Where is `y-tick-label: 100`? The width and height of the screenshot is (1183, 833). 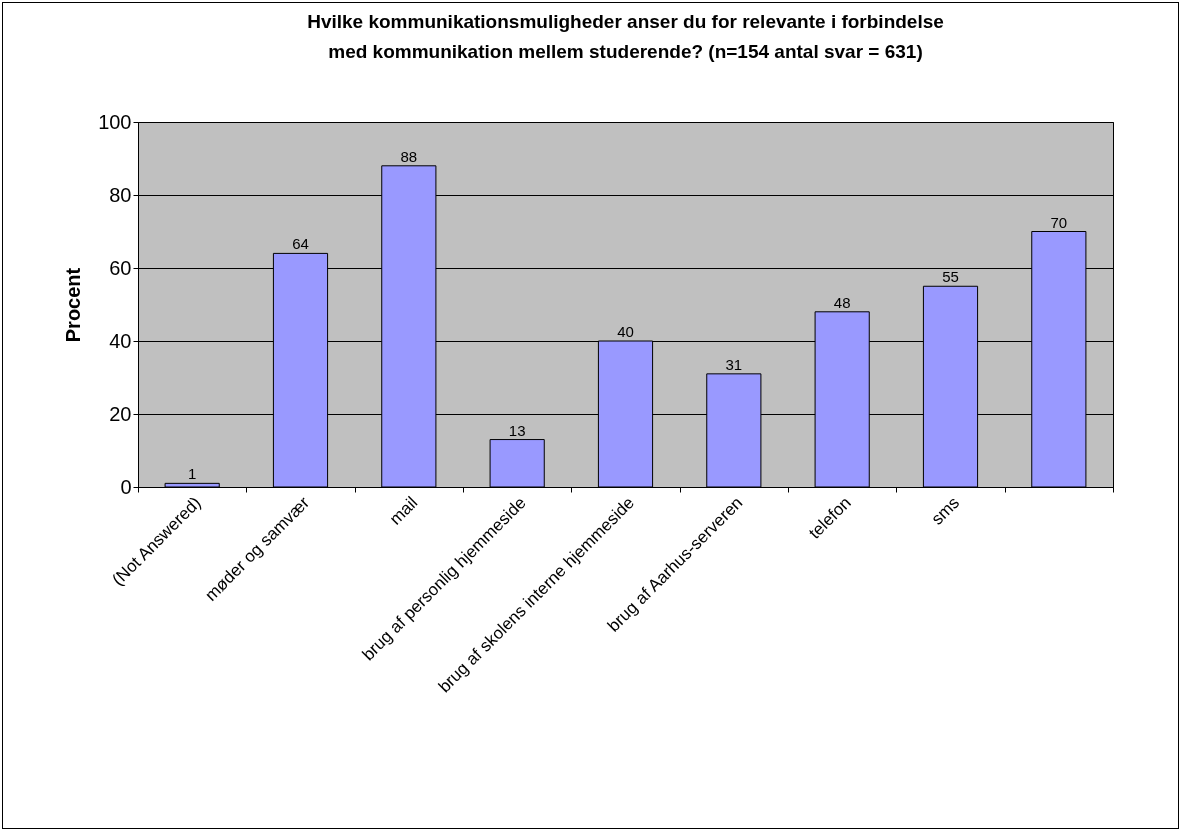
y-tick-label: 100 is located at coordinates (115, 121).